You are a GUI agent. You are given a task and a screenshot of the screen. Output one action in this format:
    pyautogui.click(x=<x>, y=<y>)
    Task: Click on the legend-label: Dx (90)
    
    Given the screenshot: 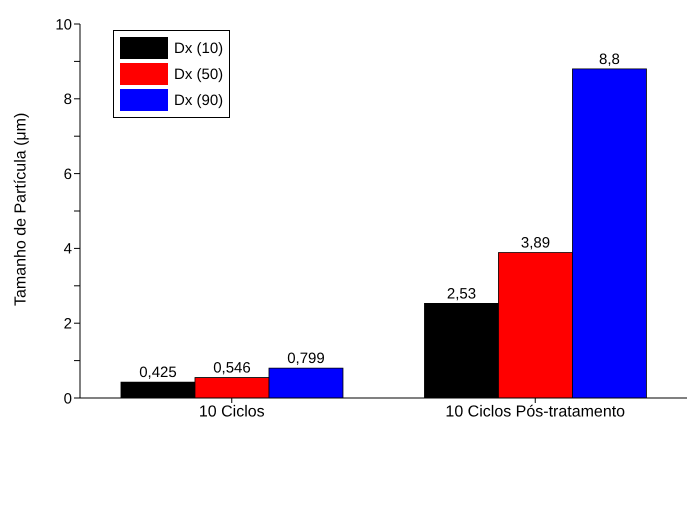 What is the action you would take?
    pyautogui.click(x=199, y=100)
    